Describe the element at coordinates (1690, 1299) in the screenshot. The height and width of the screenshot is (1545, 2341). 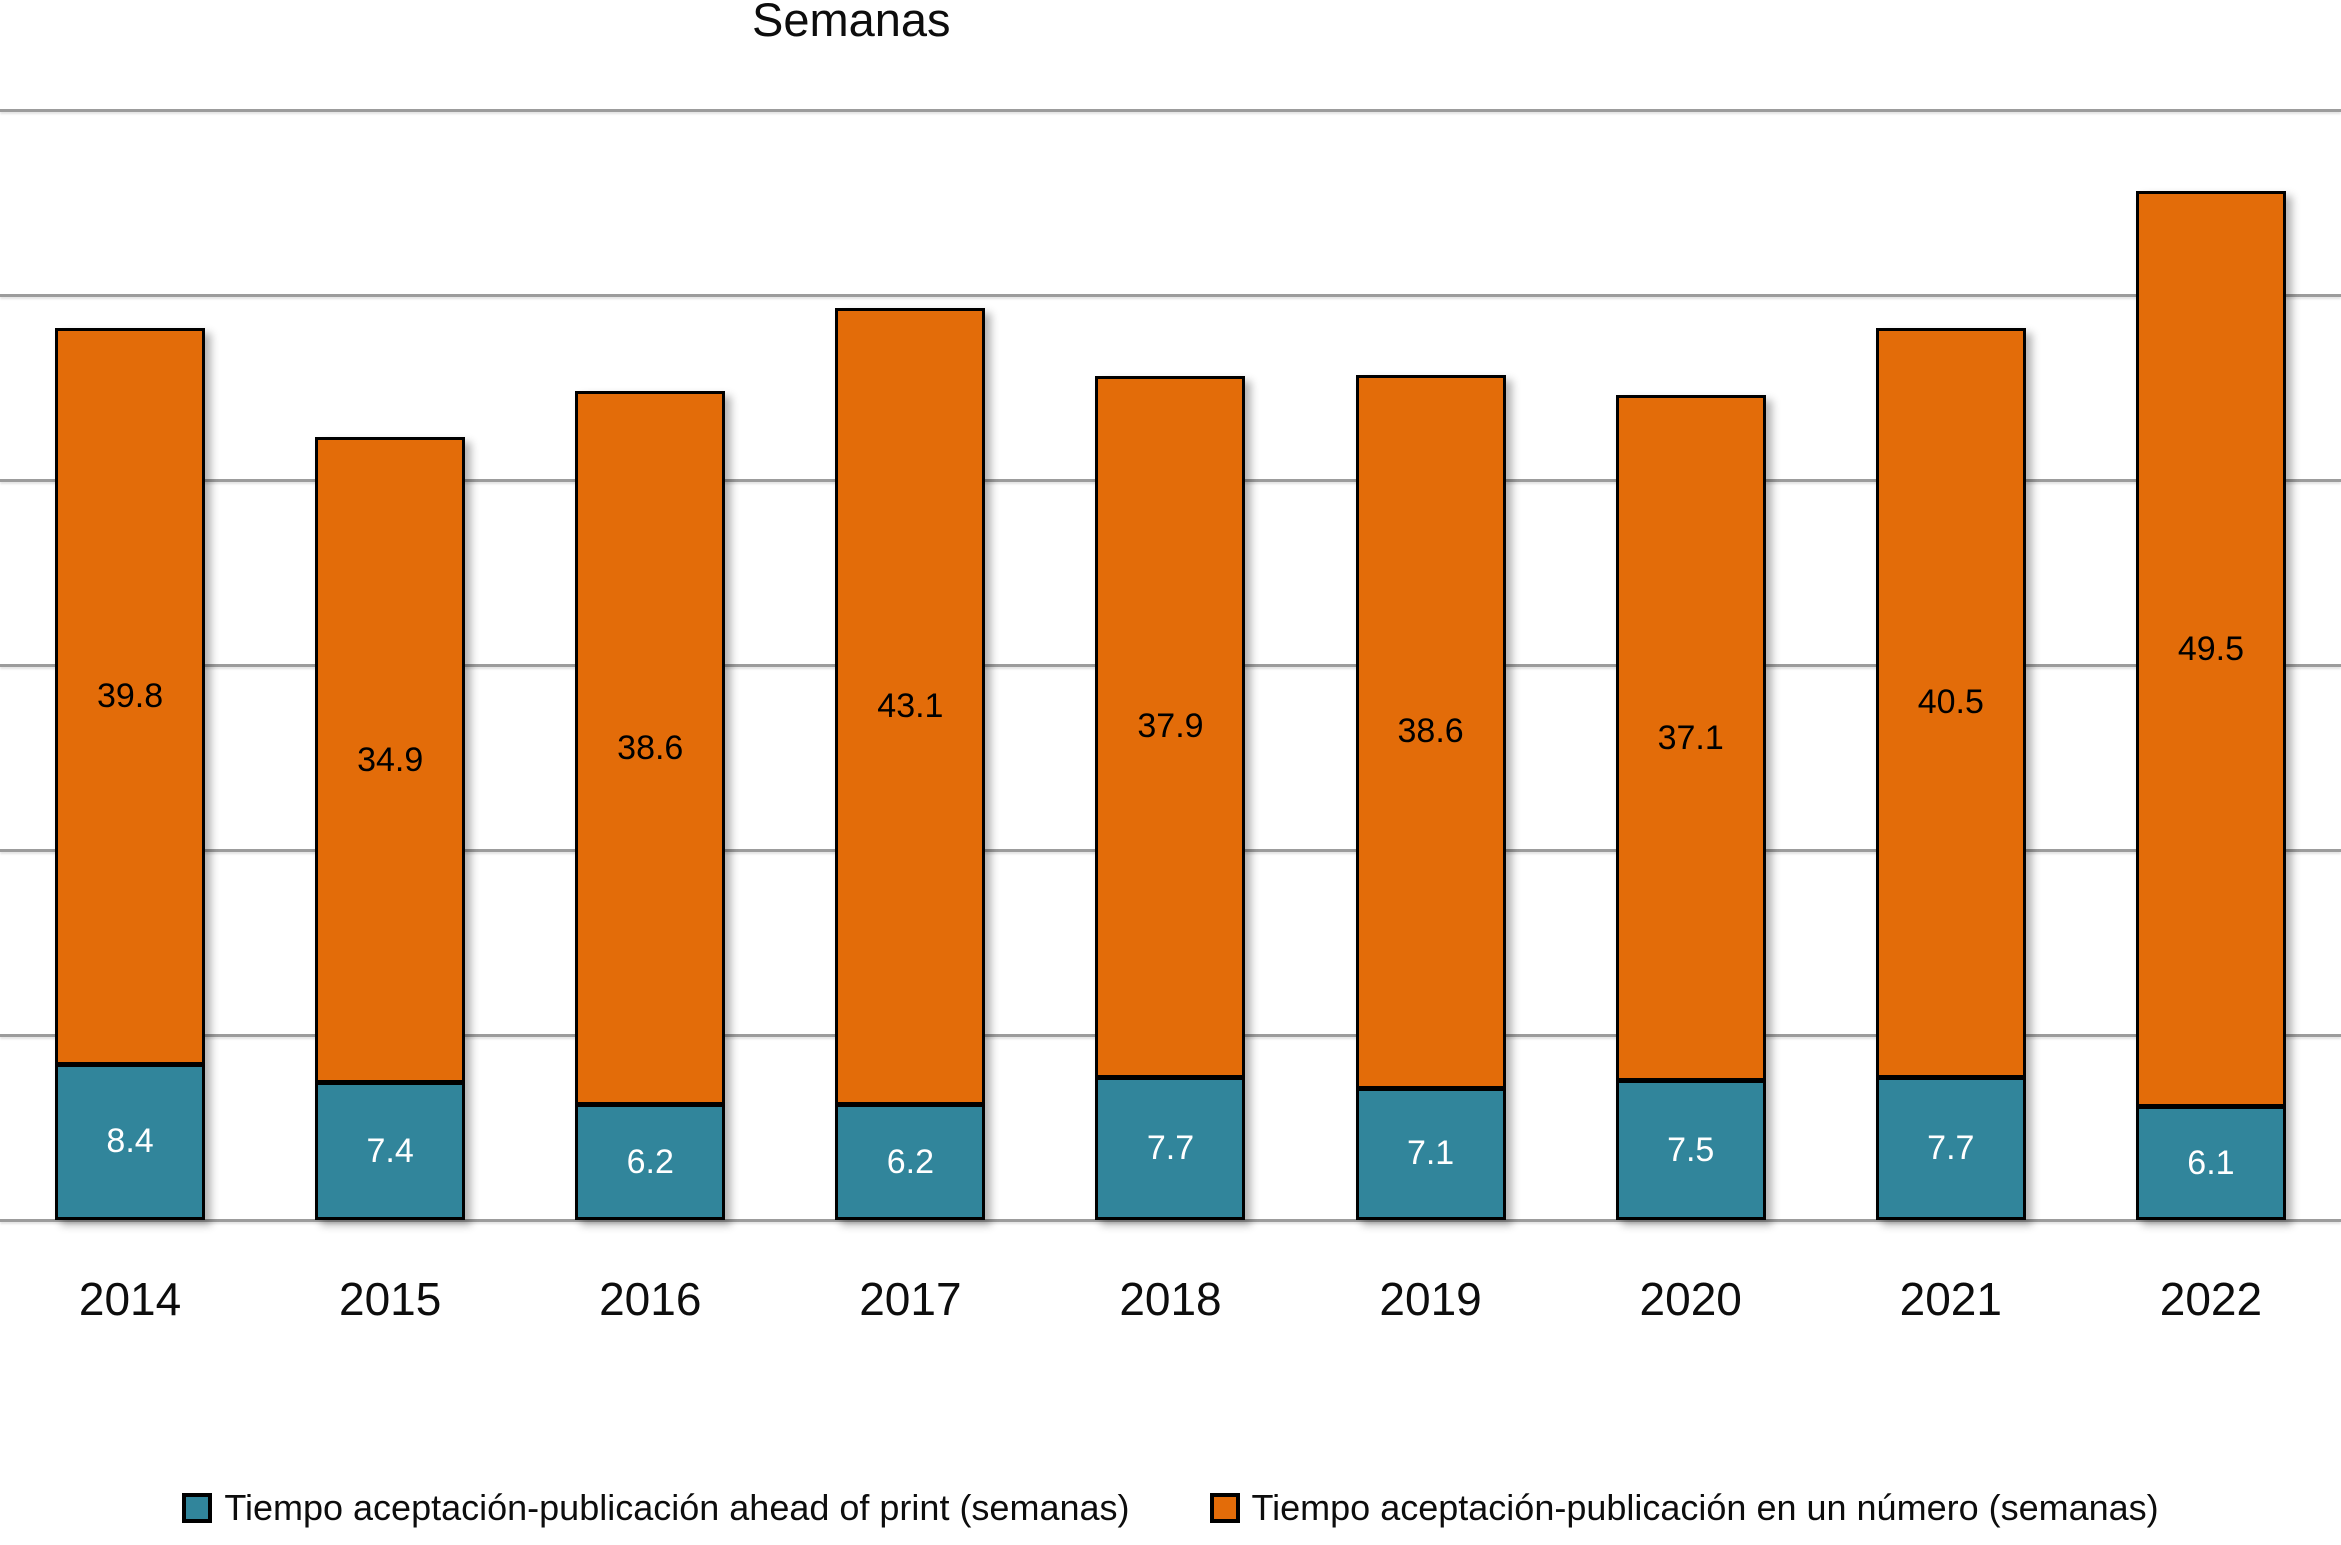
I see `x-axis-label-2020: 2020` at that location.